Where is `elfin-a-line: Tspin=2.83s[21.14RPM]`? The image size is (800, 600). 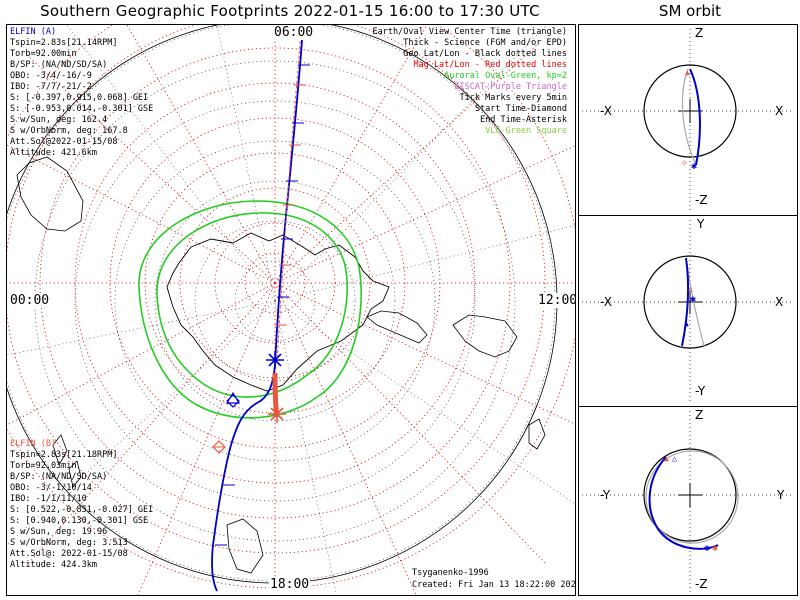
elfin-a-line: Tspin=2.83s[21.14RPM] is located at coordinates (64, 43).